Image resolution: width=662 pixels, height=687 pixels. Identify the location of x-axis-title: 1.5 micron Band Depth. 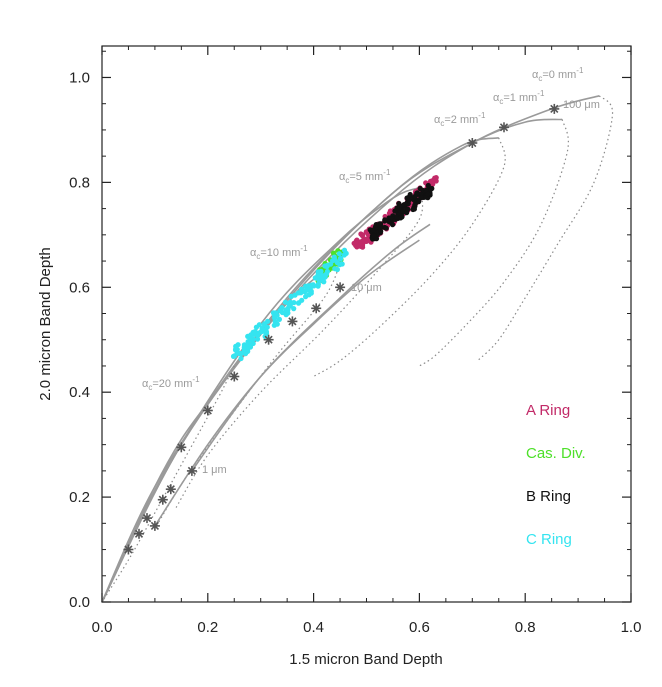
(365, 659).